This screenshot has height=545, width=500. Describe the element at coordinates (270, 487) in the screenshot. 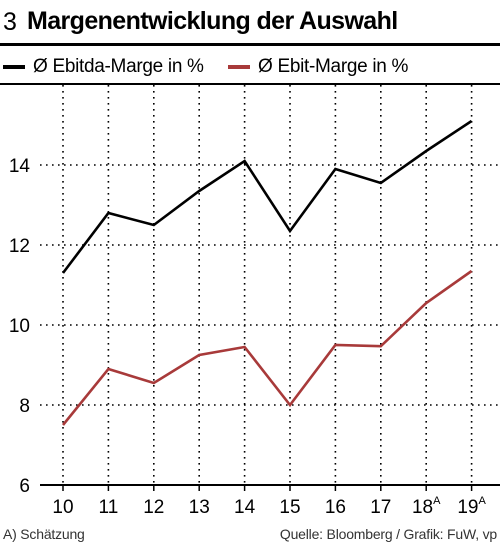

I see `axis` at that location.